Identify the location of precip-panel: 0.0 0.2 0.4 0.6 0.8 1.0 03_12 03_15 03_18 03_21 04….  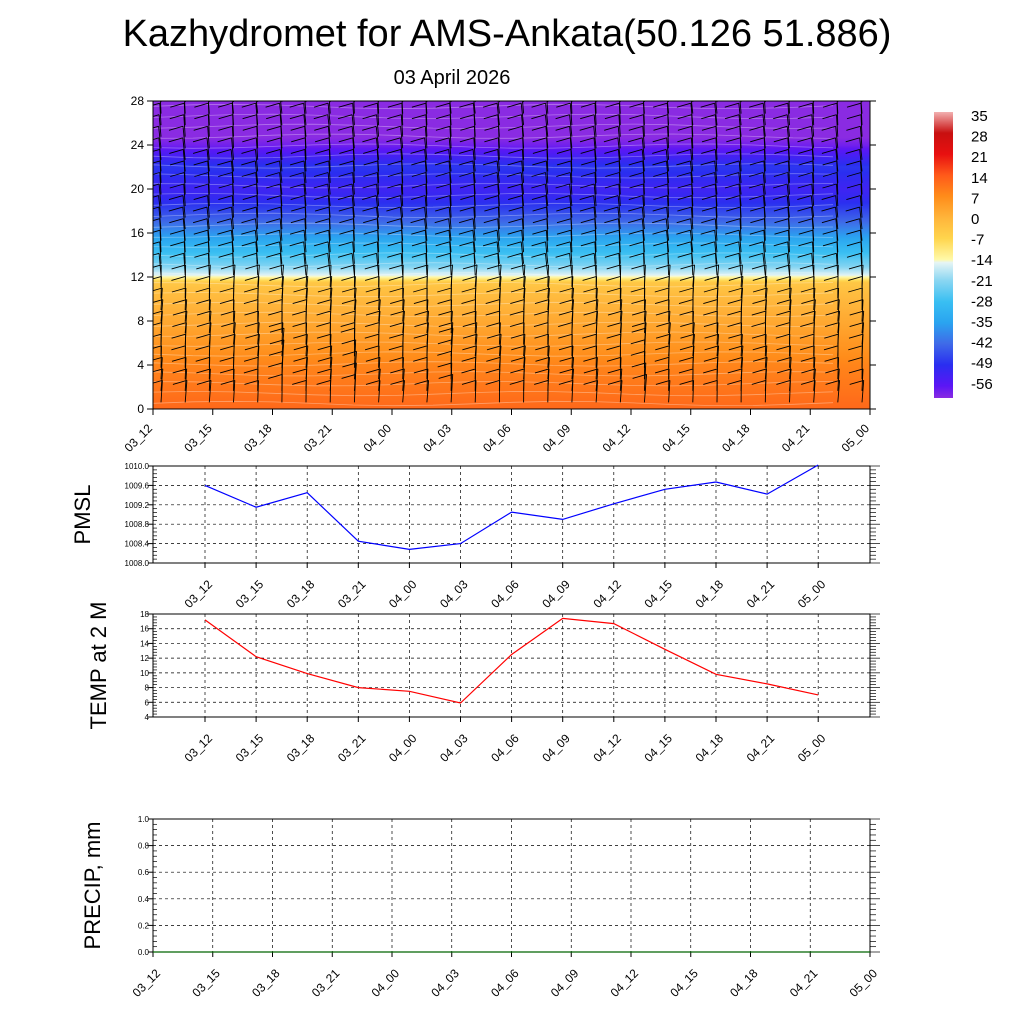
(480, 907).